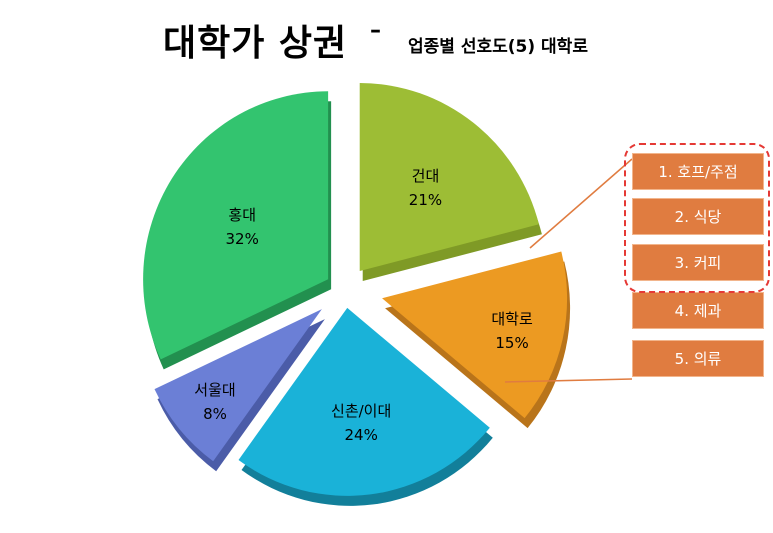  I want to click on pie-slice-value-label: 32%, so click(242, 239).